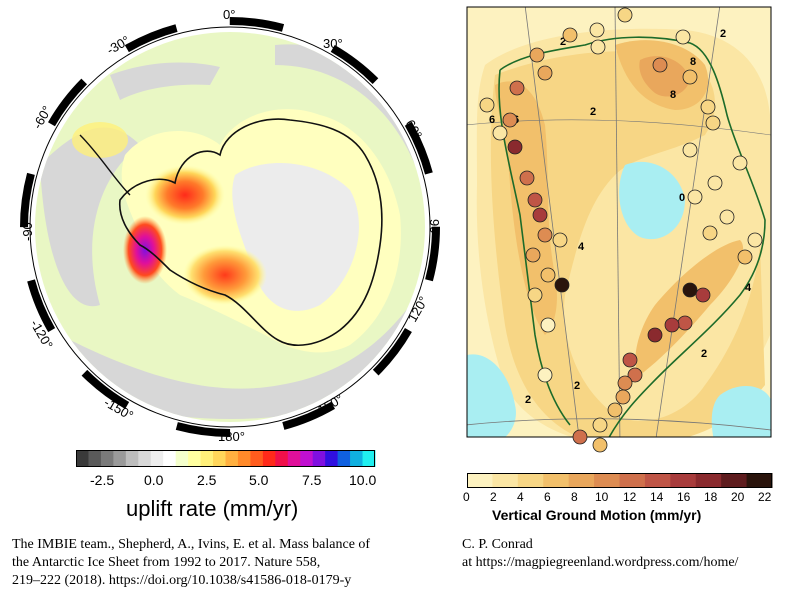 This screenshot has width=797, height=600. Describe the element at coordinates (226, 481) in the screenshot. I see `uplift-colorbar-ticks: -2.5 0.0 2.5 5.0 7.5 10.0` at that location.